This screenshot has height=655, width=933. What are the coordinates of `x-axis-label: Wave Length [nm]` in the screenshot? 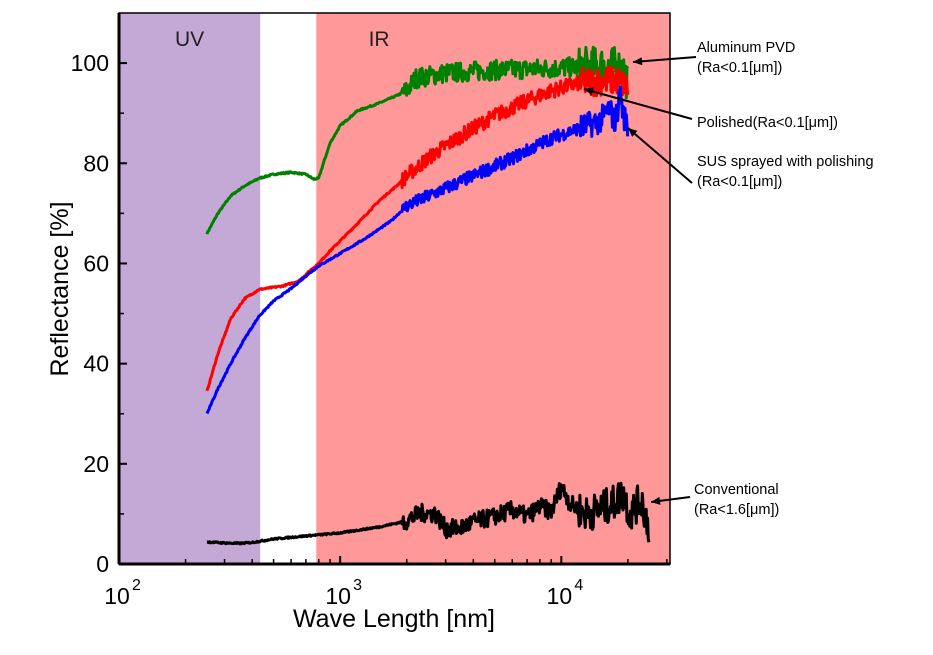 It's located at (394, 619).